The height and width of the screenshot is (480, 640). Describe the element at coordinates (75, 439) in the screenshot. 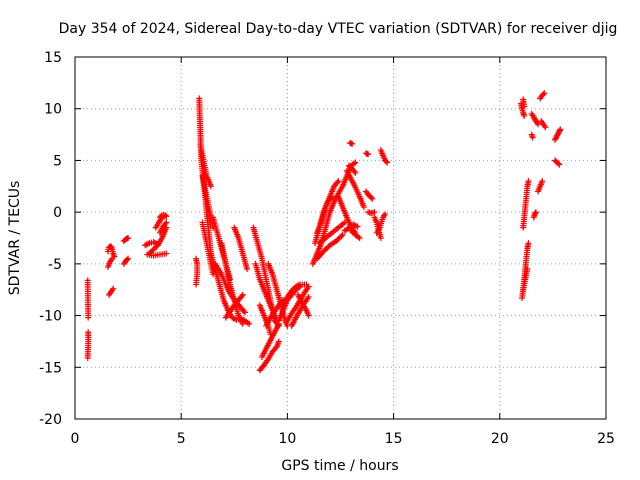

I see `x-tick-label: 0` at that location.